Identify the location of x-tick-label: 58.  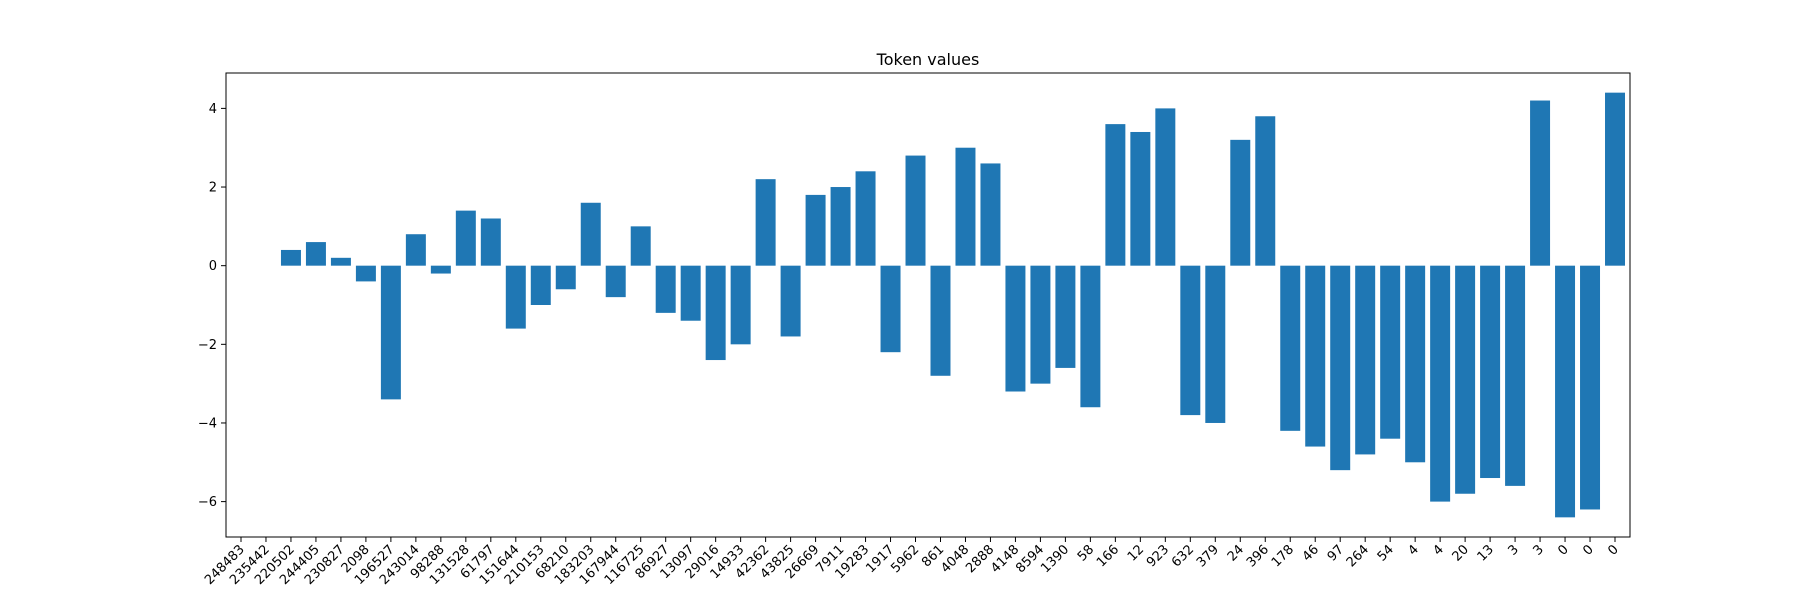
(1086, 553).